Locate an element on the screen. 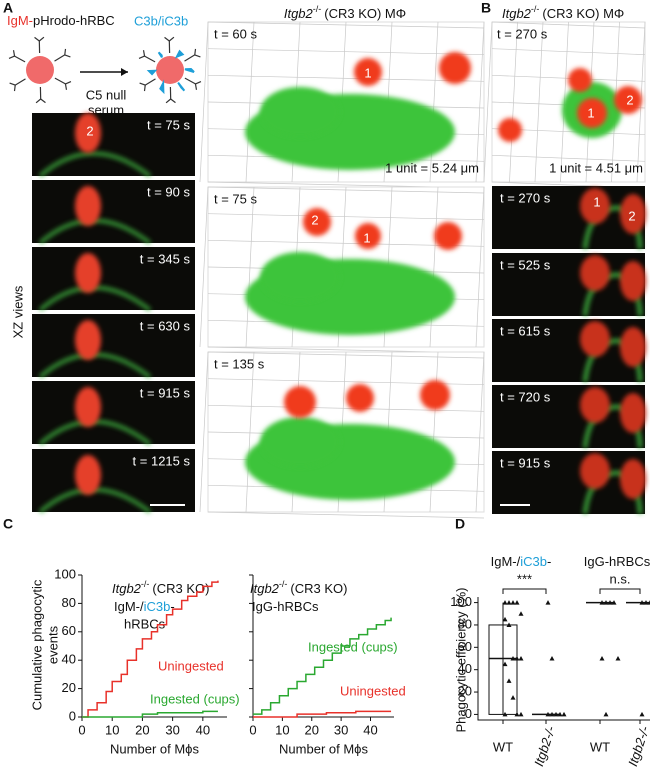  time-label: t = 60 s is located at coordinates (235, 33).